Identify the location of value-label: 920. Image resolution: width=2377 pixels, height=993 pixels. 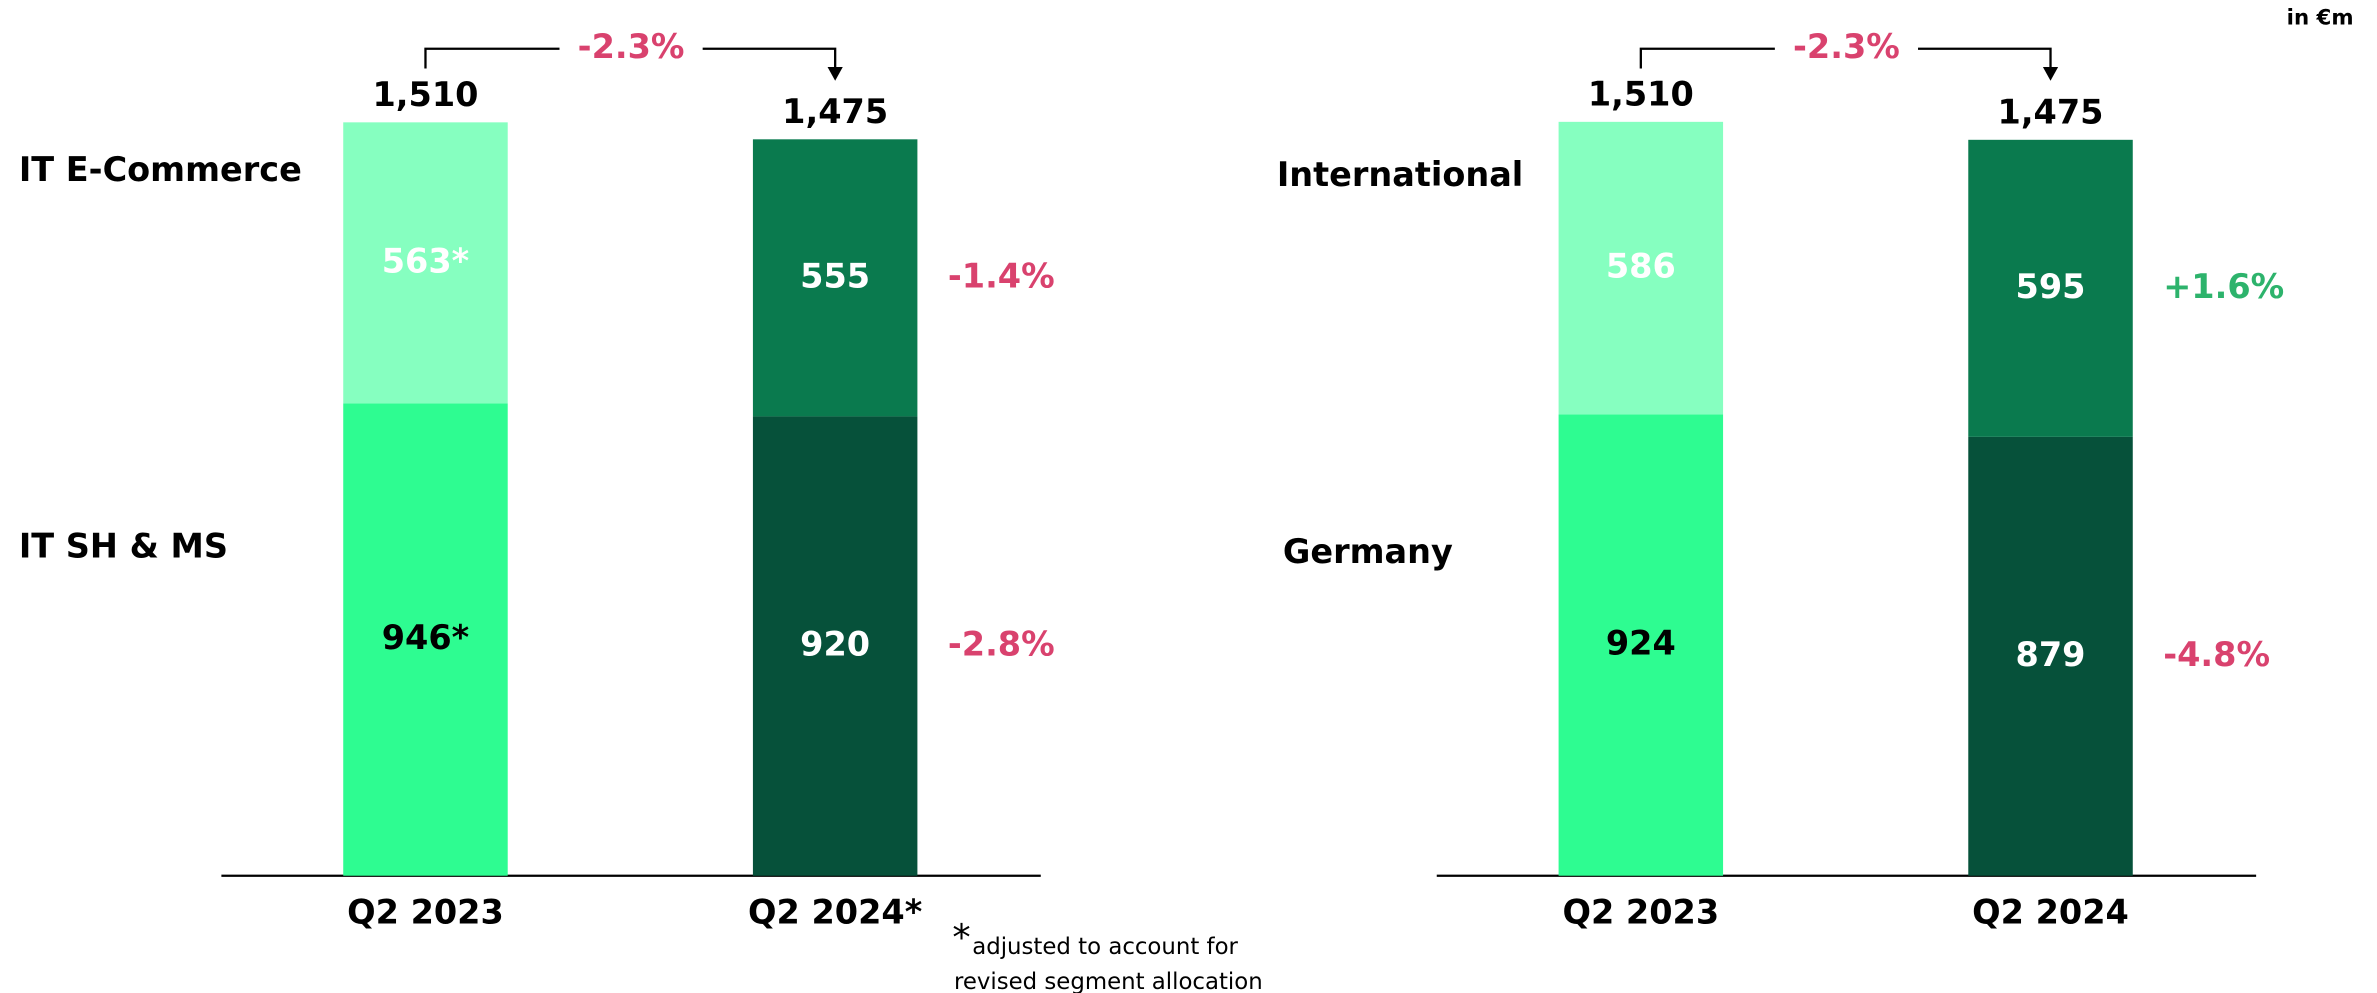
(835, 644).